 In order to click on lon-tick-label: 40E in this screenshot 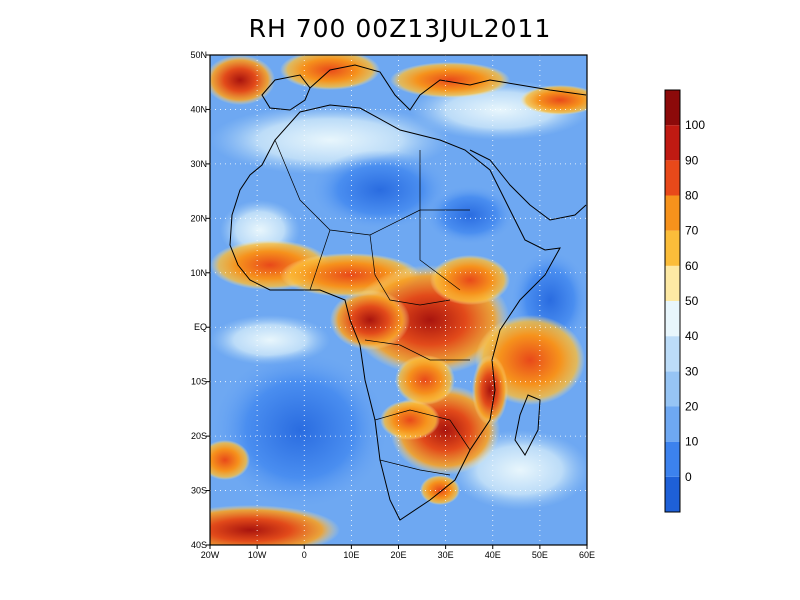, I will do `click(493, 555)`.